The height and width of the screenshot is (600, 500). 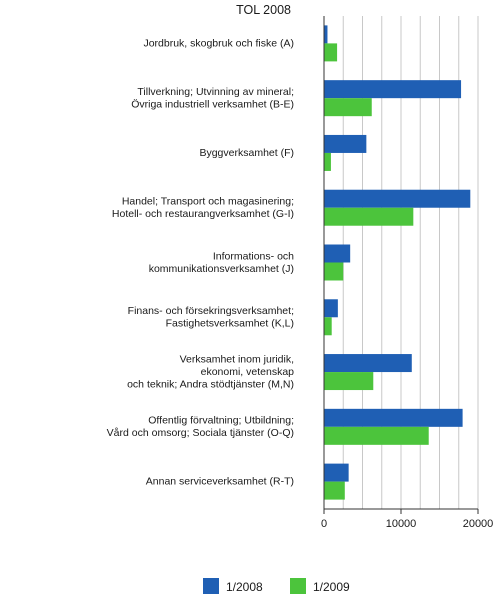 What do you see at coordinates (401, 524) in the screenshot?
I see `x-tick-label: 10000` at bounding box center [401, 524].